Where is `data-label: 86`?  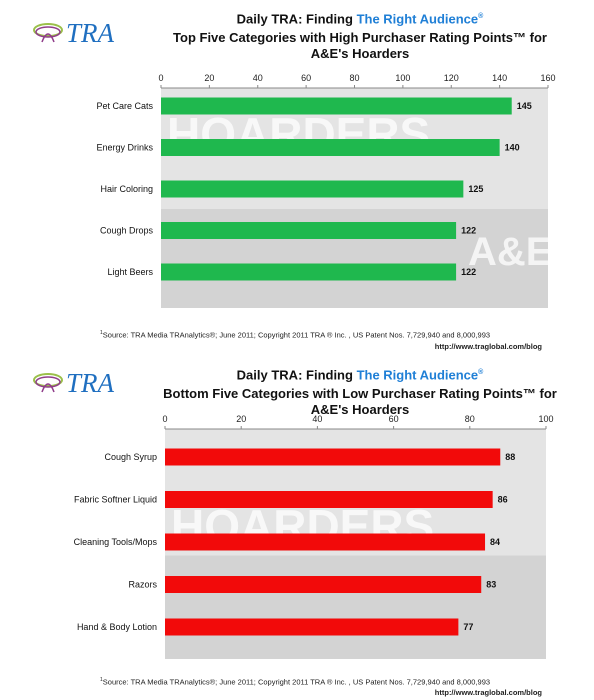 data-label: 86 is located at coordinates (503, 500).